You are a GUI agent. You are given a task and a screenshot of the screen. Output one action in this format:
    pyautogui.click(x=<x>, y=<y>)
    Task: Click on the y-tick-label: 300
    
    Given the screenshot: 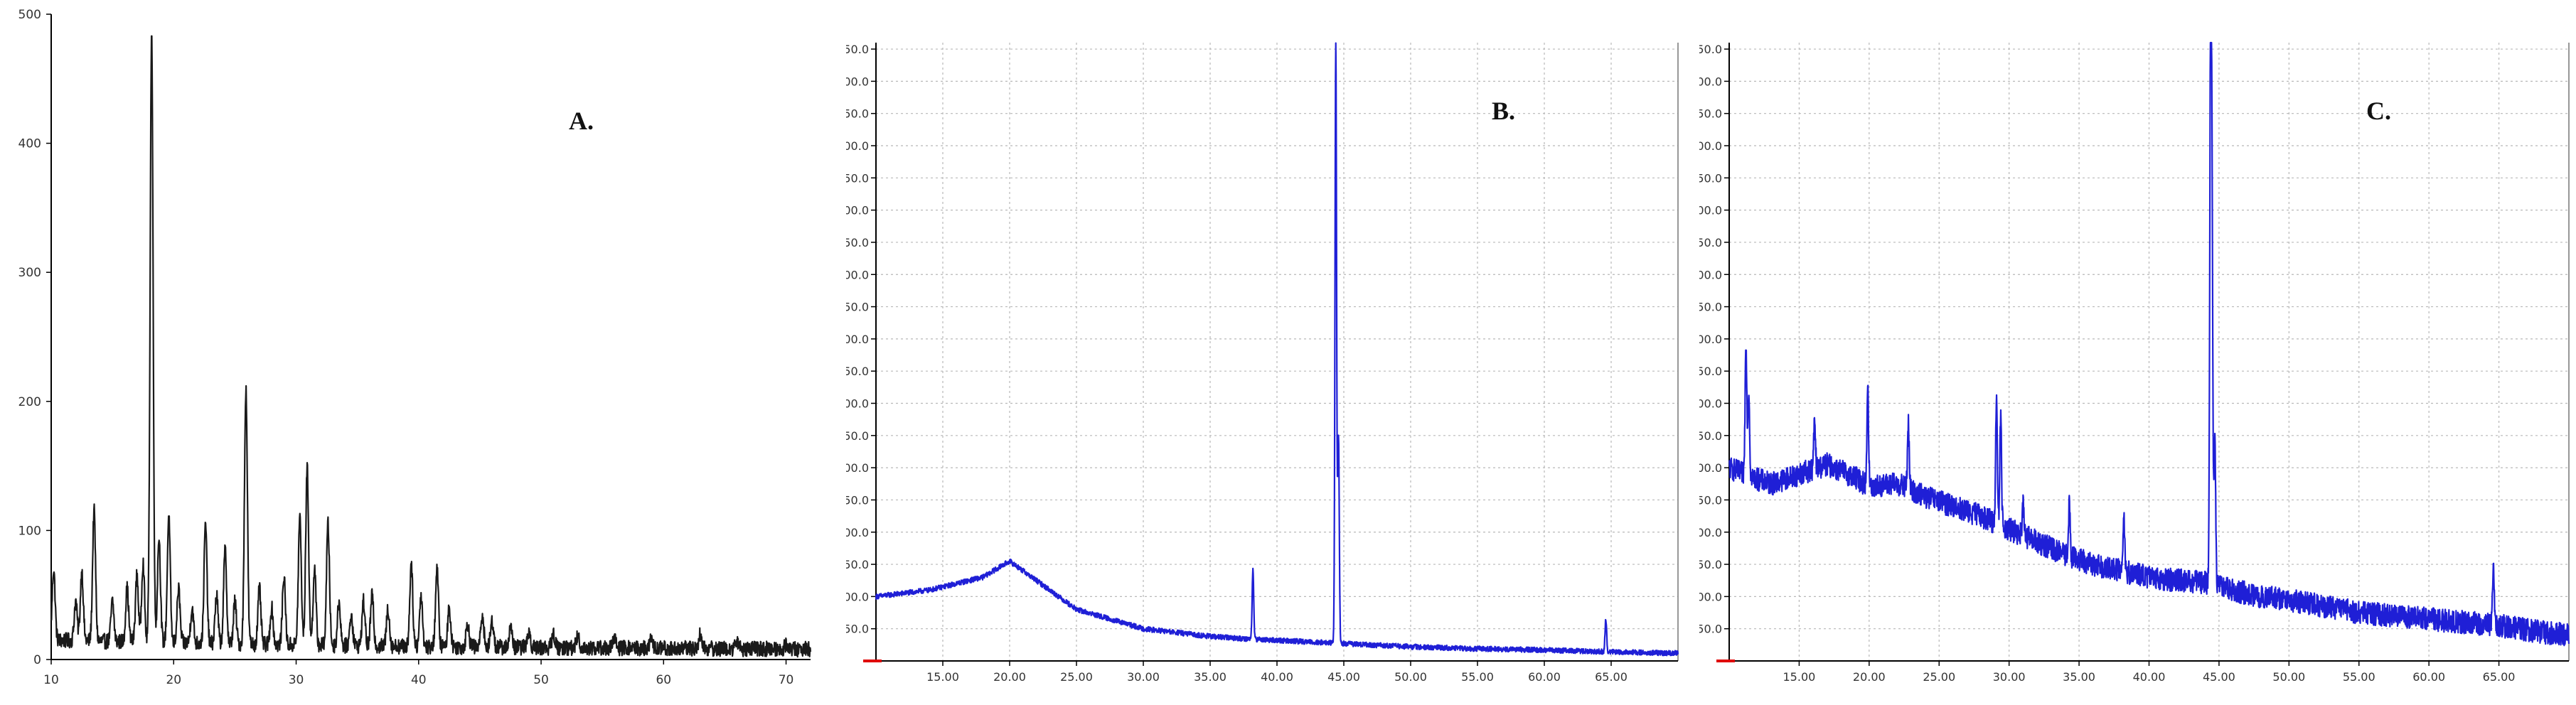 What is the action you would take?
    pyautogui.click(x=29, y=273)
    